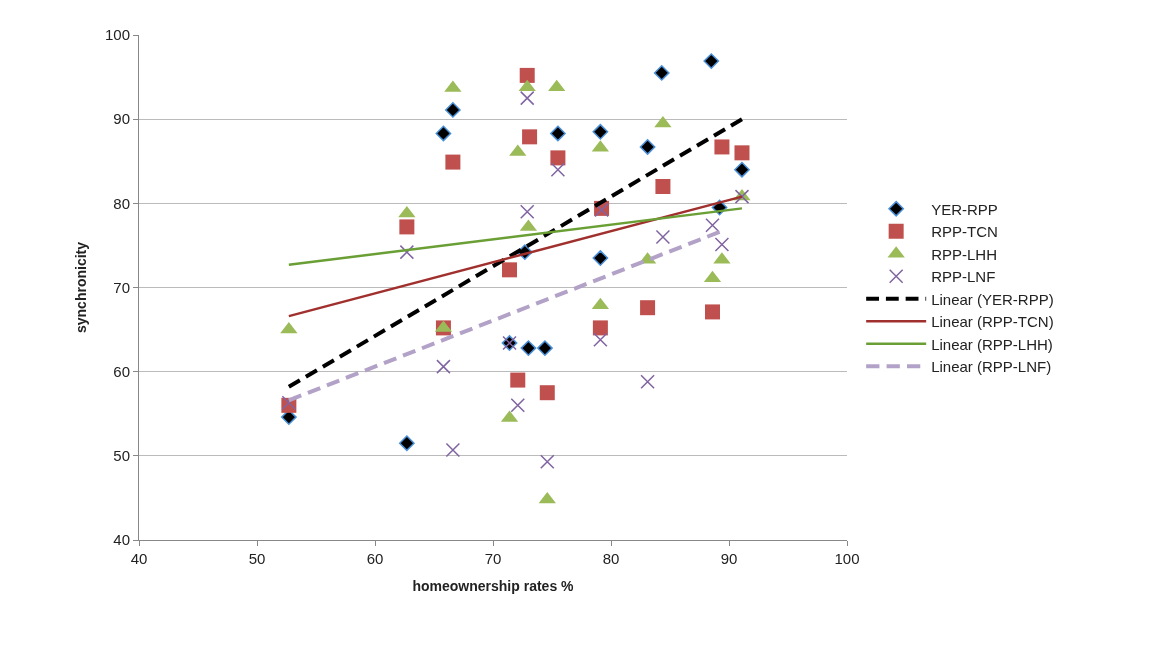 The height and width of the screenshot is (653, 1170). Describe the element at coordinates (493, 558) in the screenshot. I see `x-tick-label: 70` at that location.